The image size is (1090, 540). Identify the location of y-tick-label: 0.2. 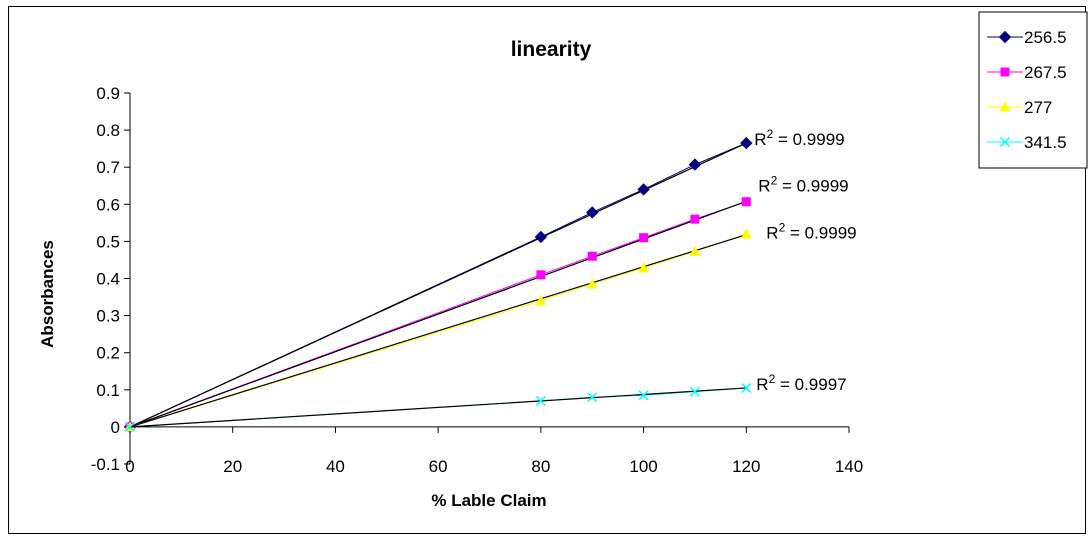
(108, 353).